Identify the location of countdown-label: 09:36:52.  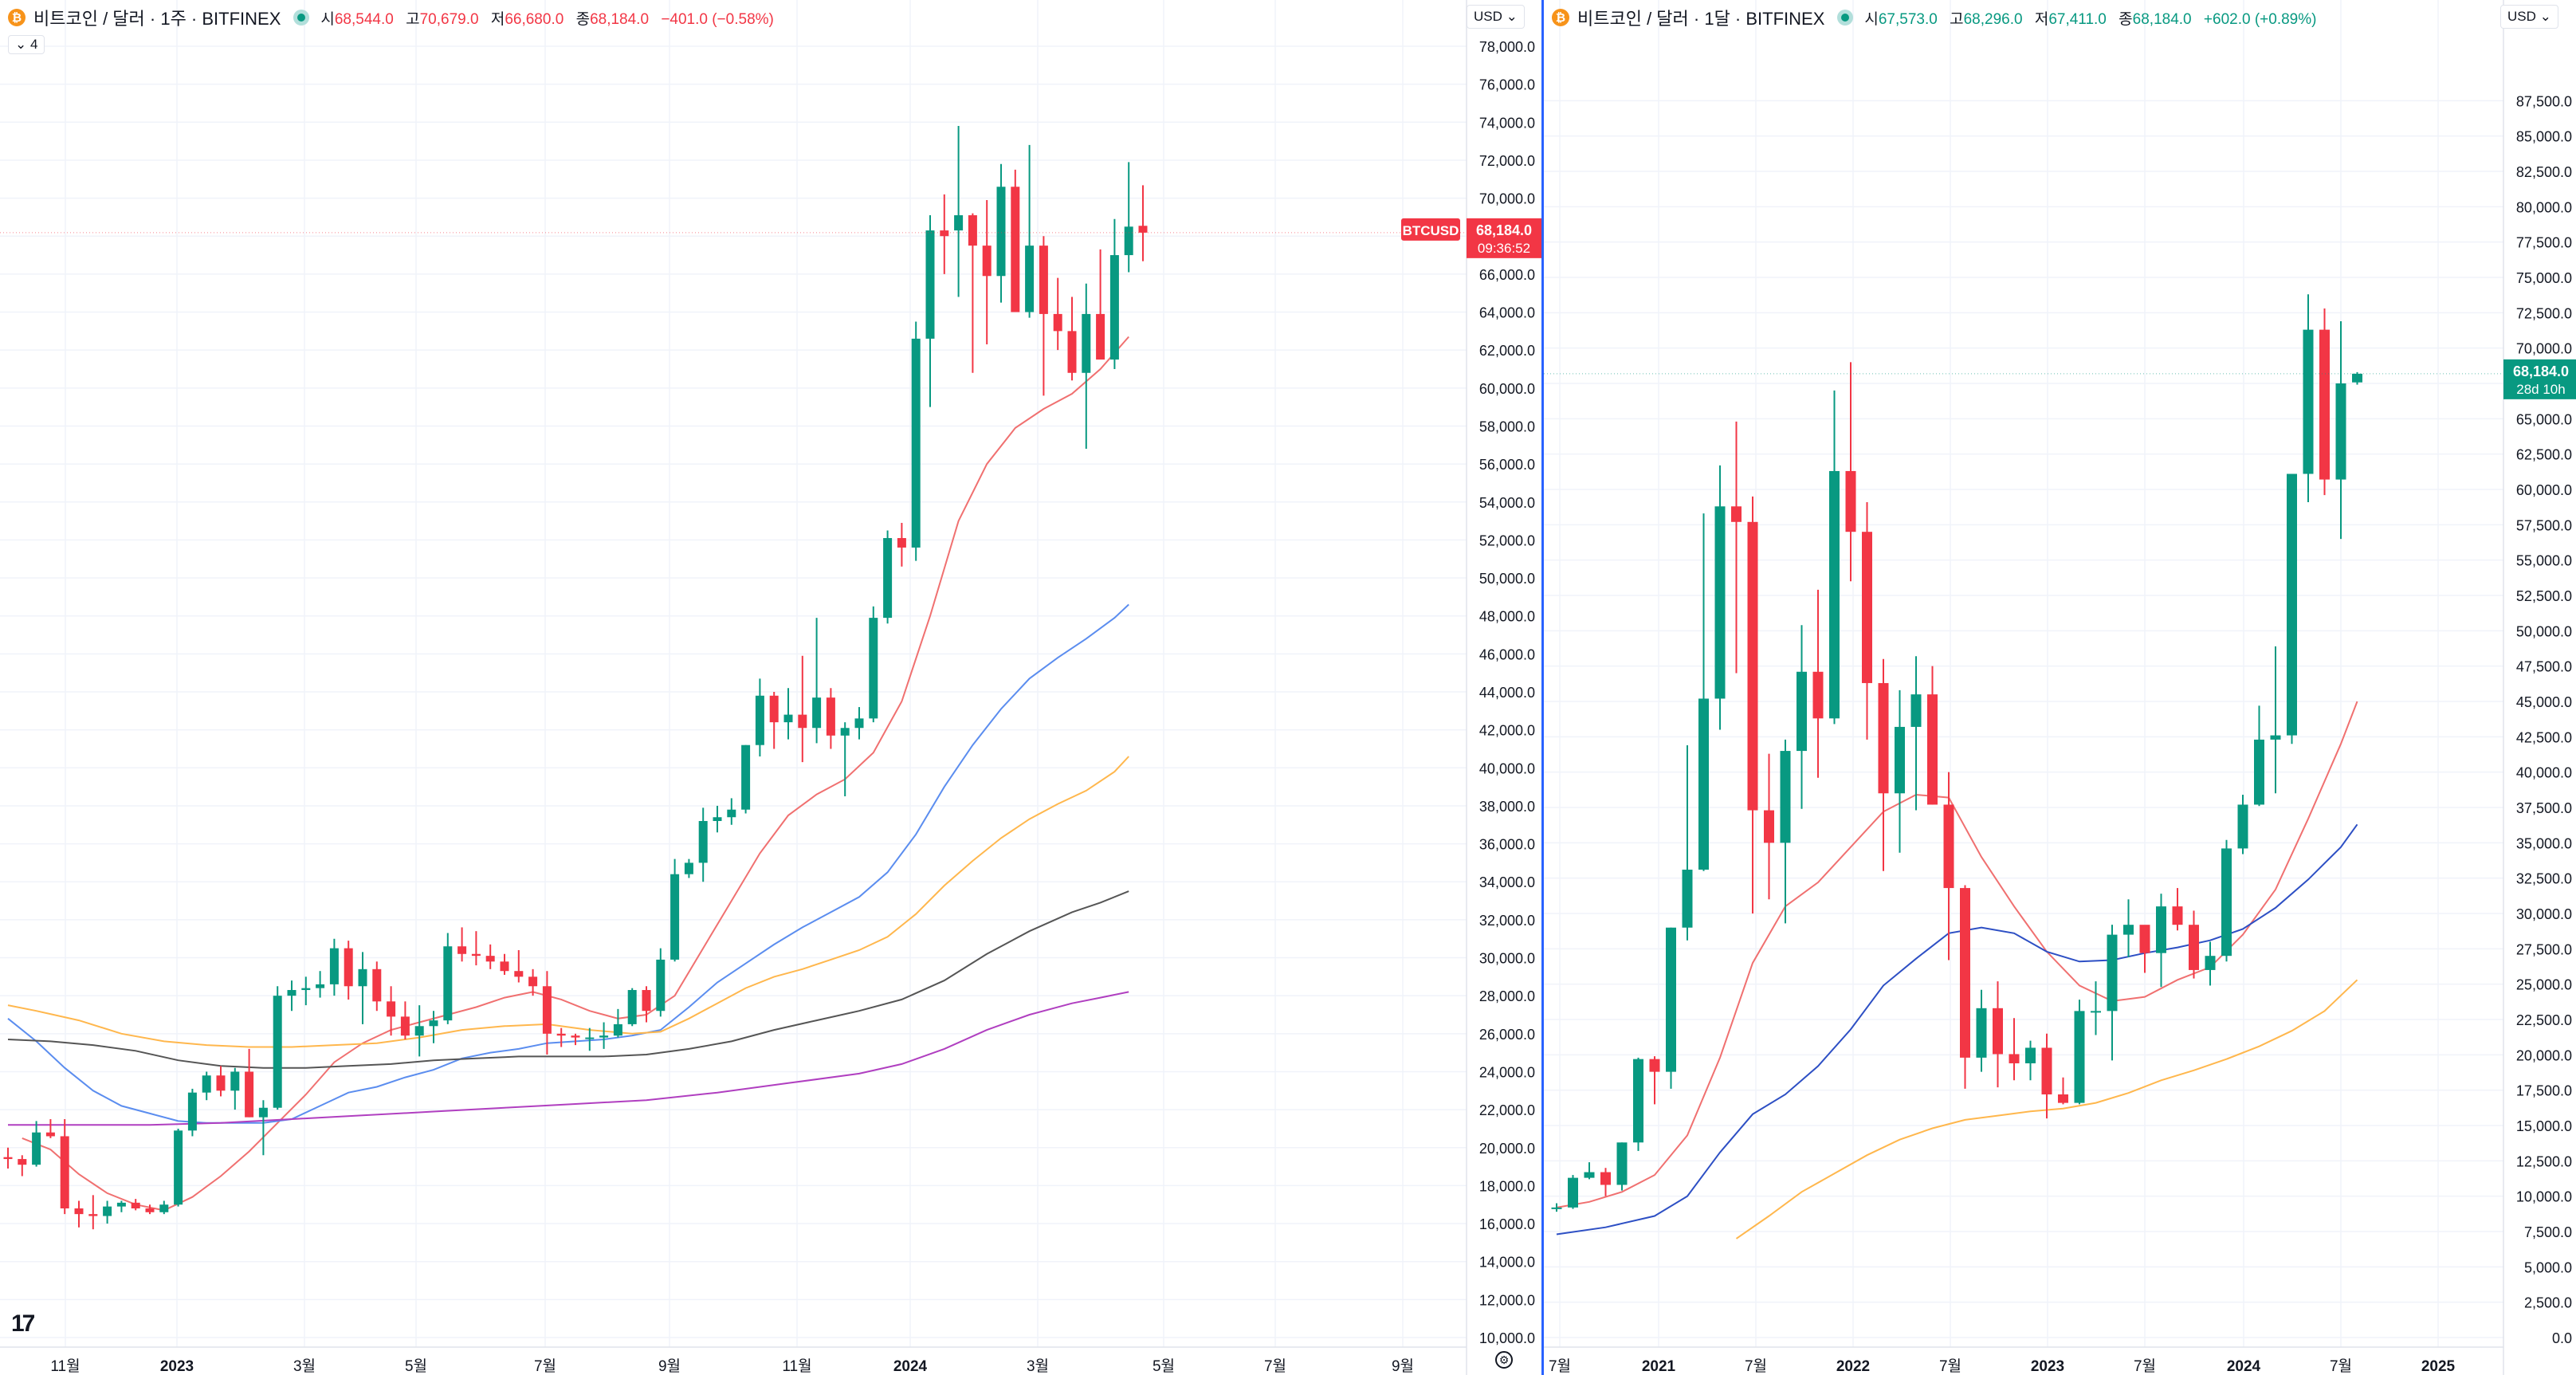
(1504, 248).